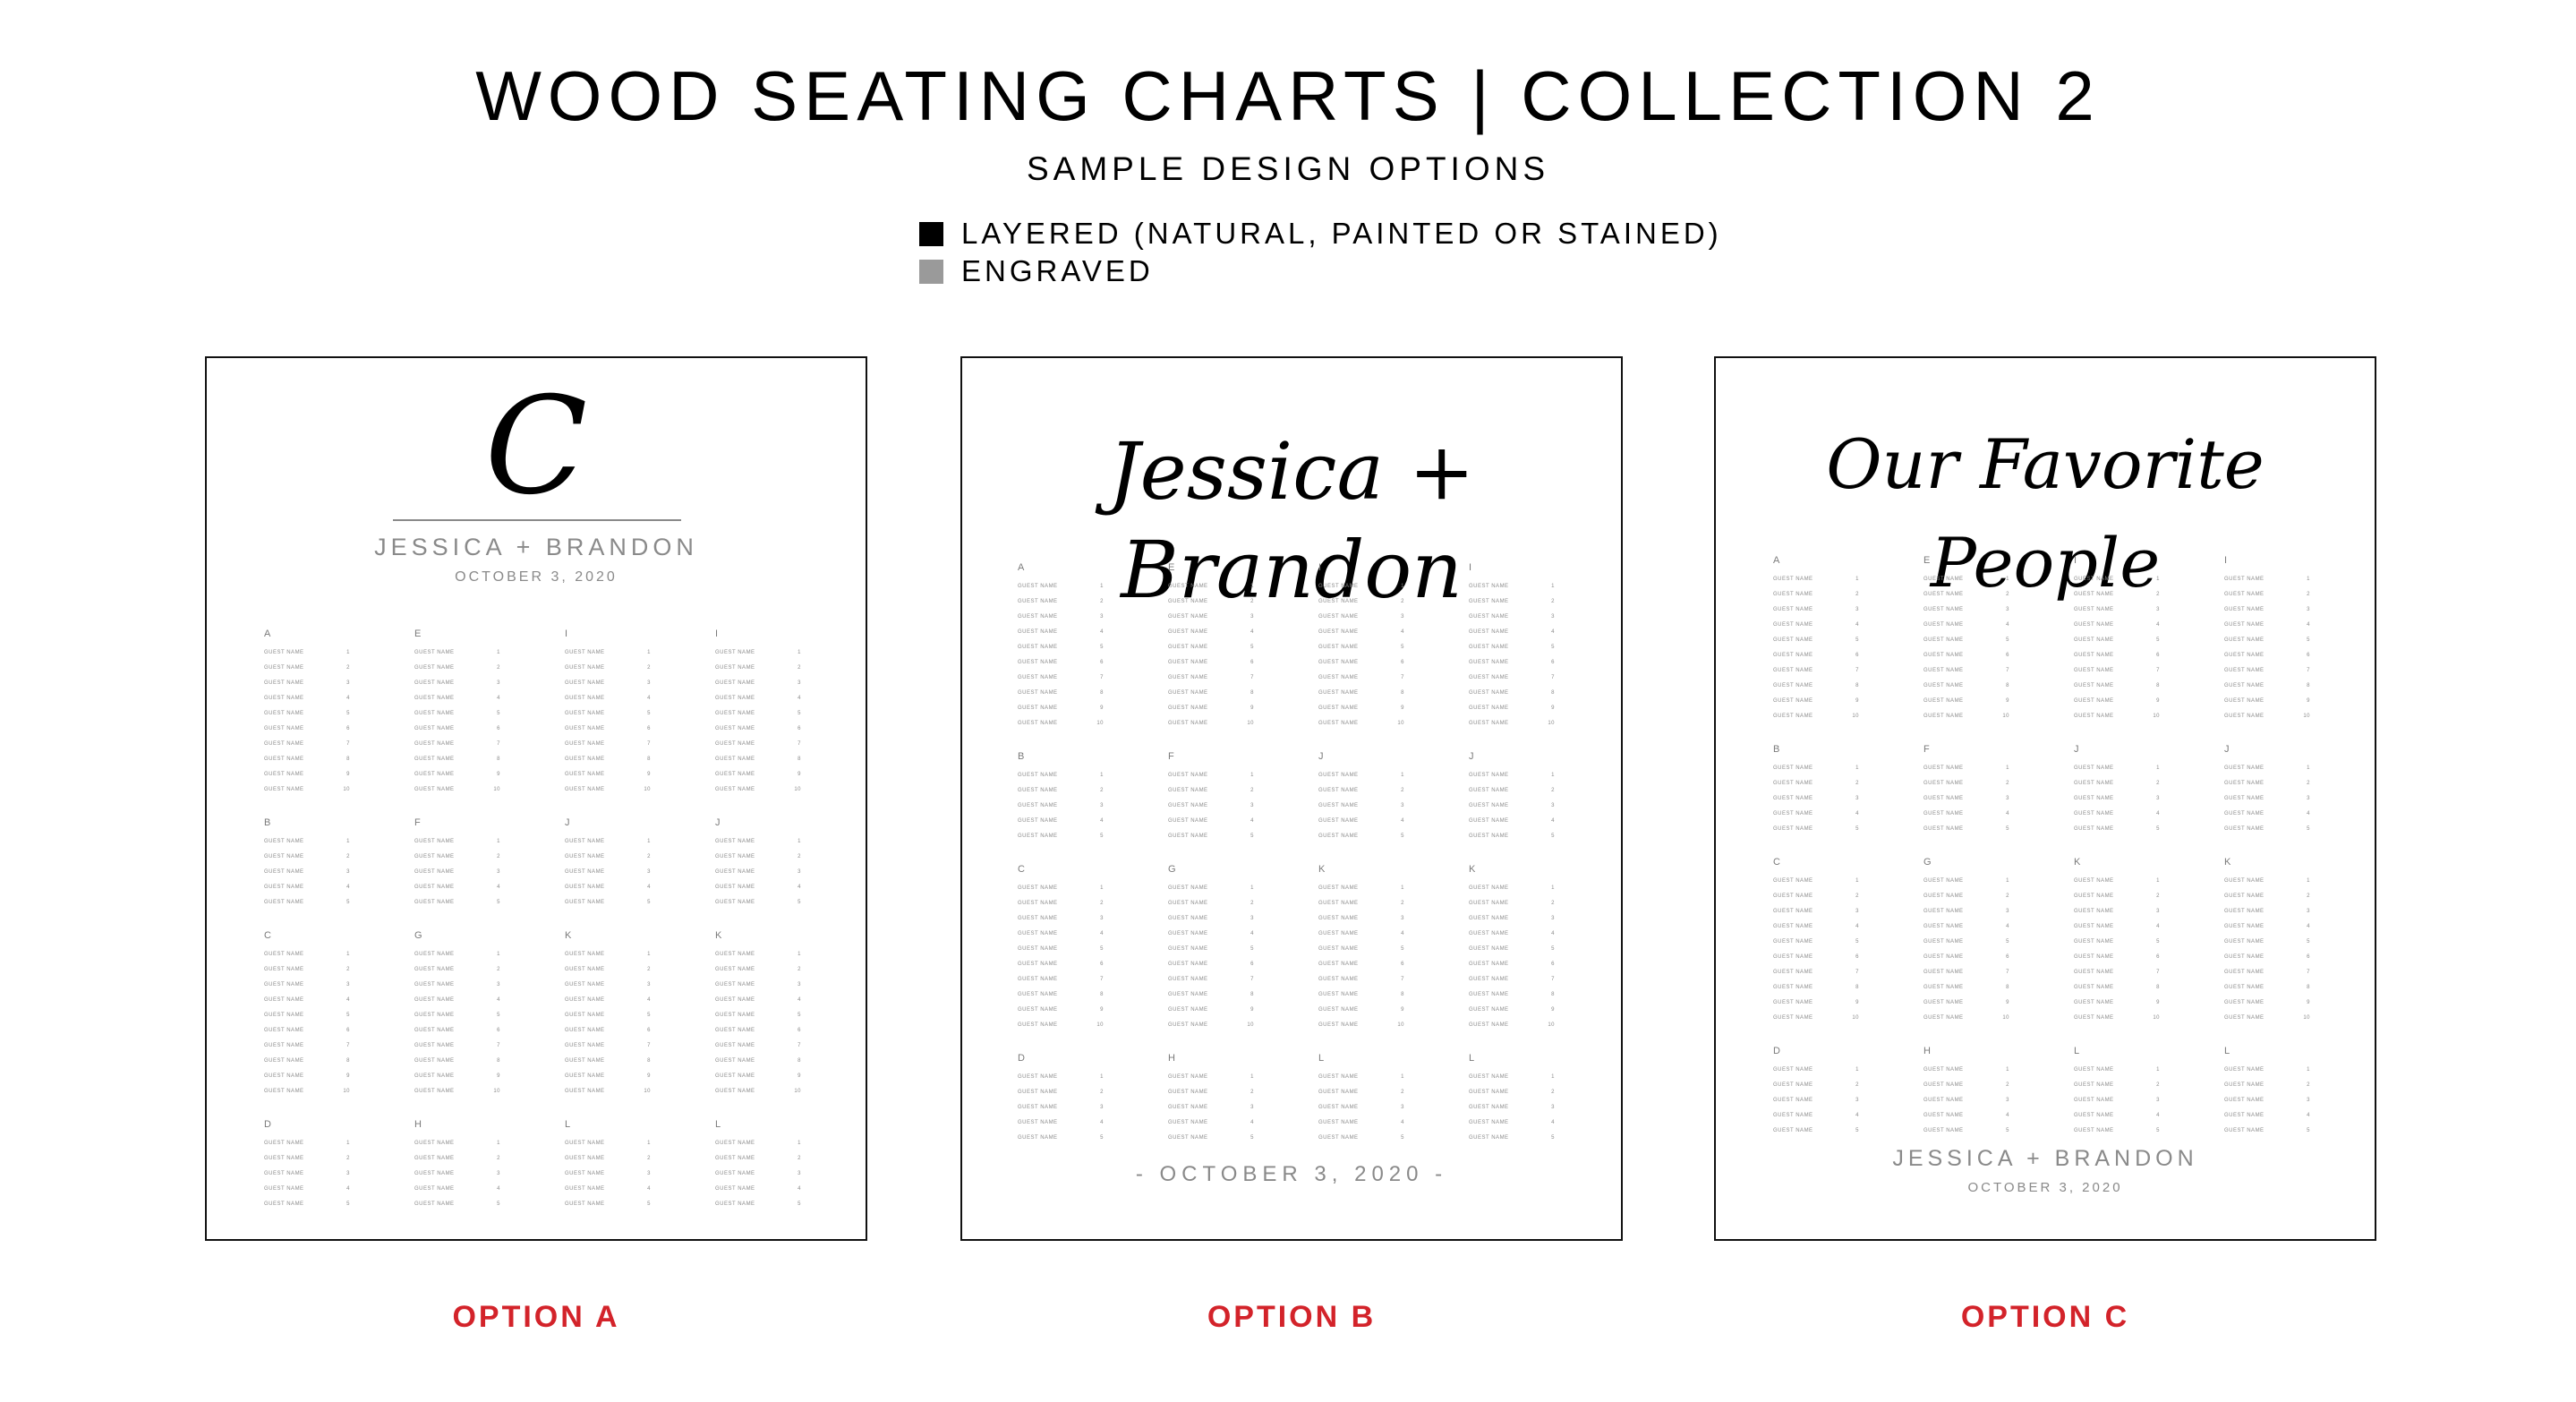 This screenshot has height=1402, width=2576. I want to click on monogram: C, so click(536, 447).